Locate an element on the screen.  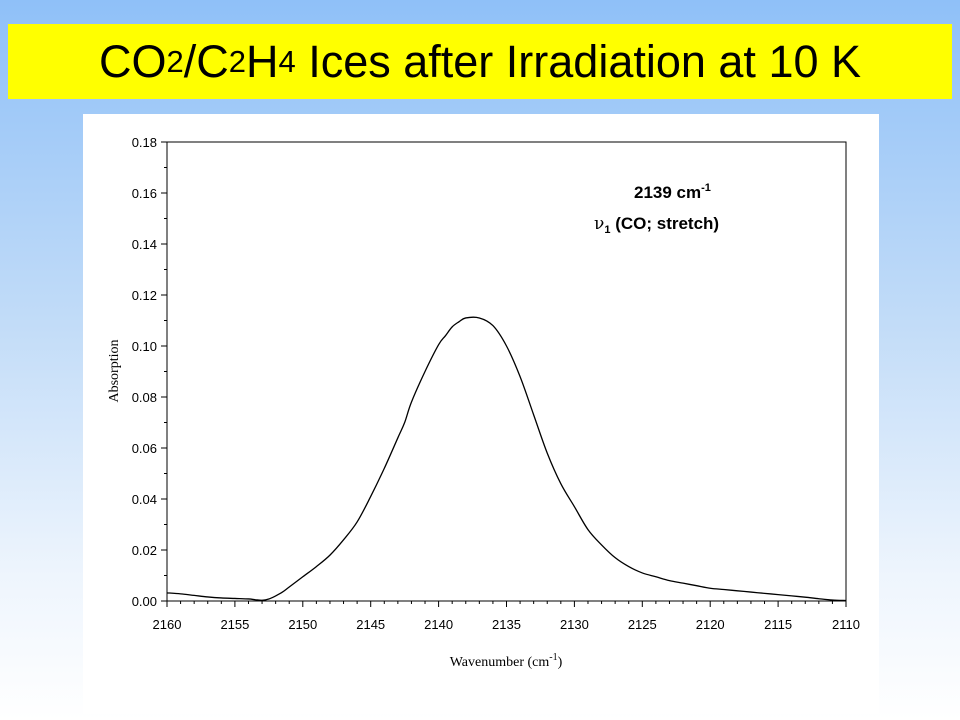
y-tick-label: 0.14 is located at coordinates (144, 244).